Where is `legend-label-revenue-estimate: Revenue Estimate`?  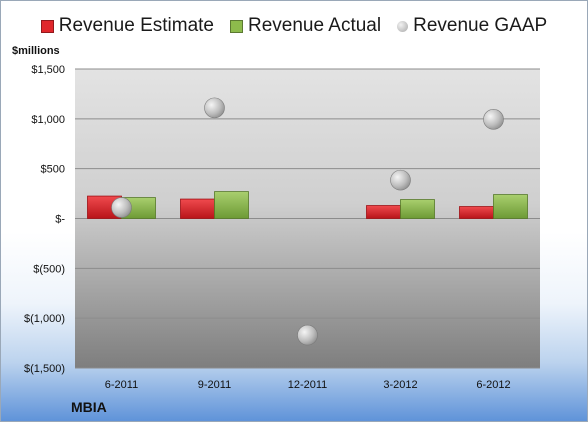 legend-label-revenue-estimate: Revenue Estimate is located at coordinates (136, 25).